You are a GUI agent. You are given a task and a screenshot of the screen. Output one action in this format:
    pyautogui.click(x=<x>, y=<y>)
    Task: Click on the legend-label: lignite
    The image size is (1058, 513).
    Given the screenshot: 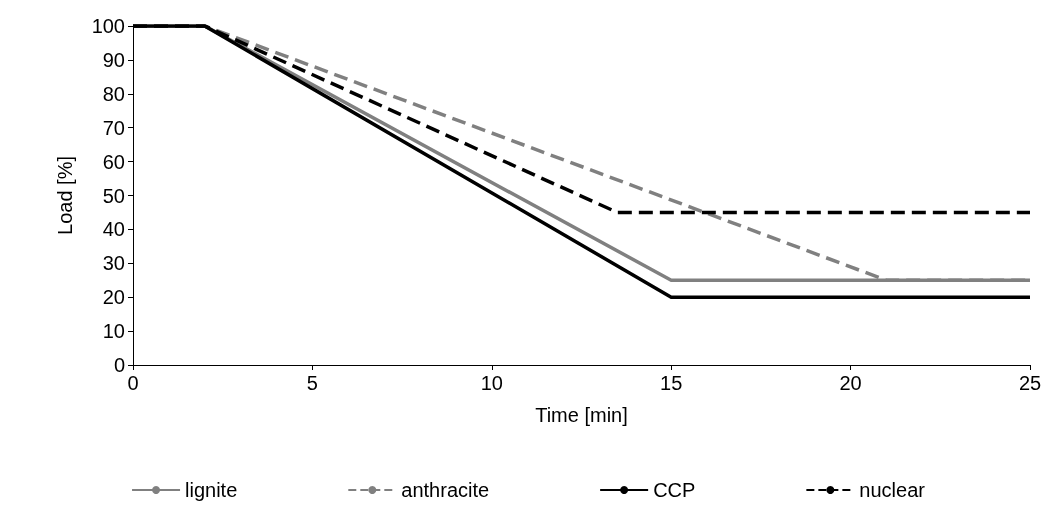 What is the action you would take?
    pyautogui.click(x=211, y=490)
    